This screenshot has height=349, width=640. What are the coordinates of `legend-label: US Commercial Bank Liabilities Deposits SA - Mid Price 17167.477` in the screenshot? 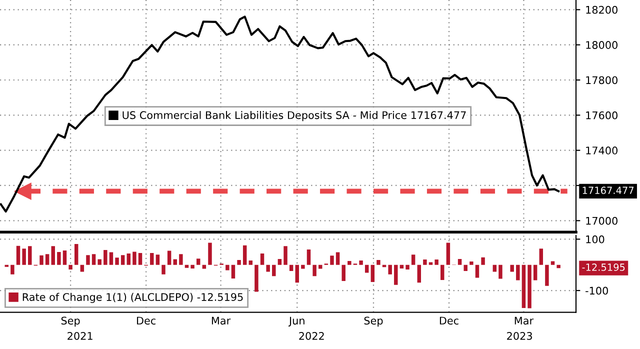 It's located at (294, 116).